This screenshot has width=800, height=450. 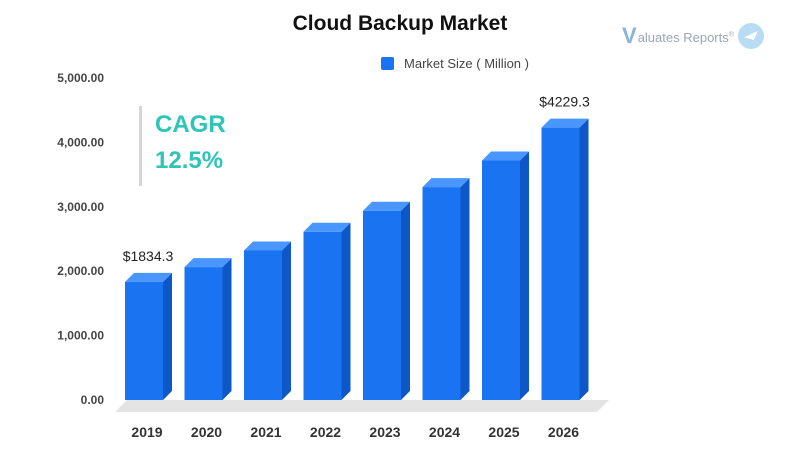 What do you see at coordinates (444, 432) in the screenshot?
I see `x-tick-label: 2024` at bounding box center [444, 432].